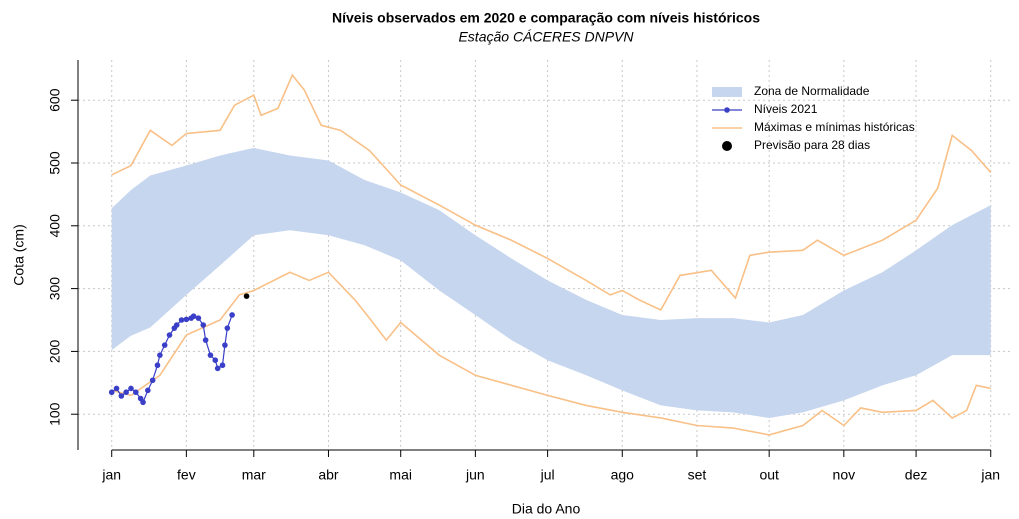 The width and height of the screenshot is (1019, 519). Describe the element at coordinates (55, 289) in the screenshot. I see `y-tick-label: 300` at that location.